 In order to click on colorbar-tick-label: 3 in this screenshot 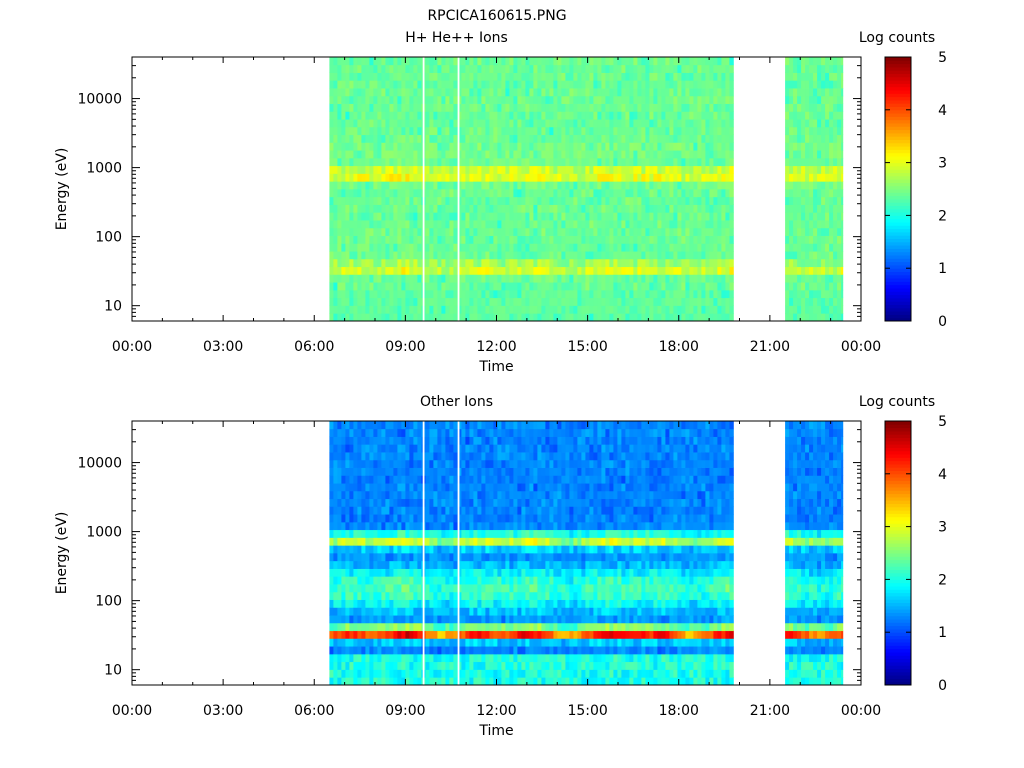, I will do `click(942, 164)`.